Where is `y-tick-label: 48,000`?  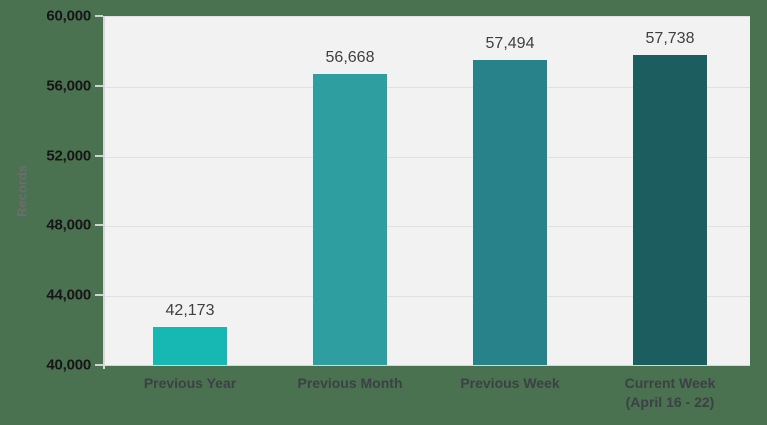 y-tick-label: 48,000 is located at coordinates (68, 225).